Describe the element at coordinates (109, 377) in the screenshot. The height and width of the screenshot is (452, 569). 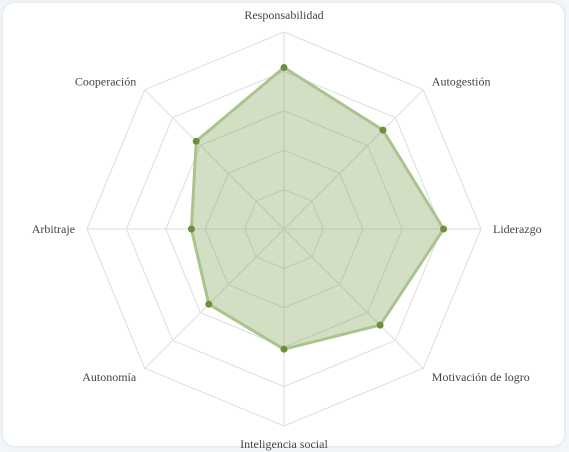
I see `axis-label: Autonomía` at that location.